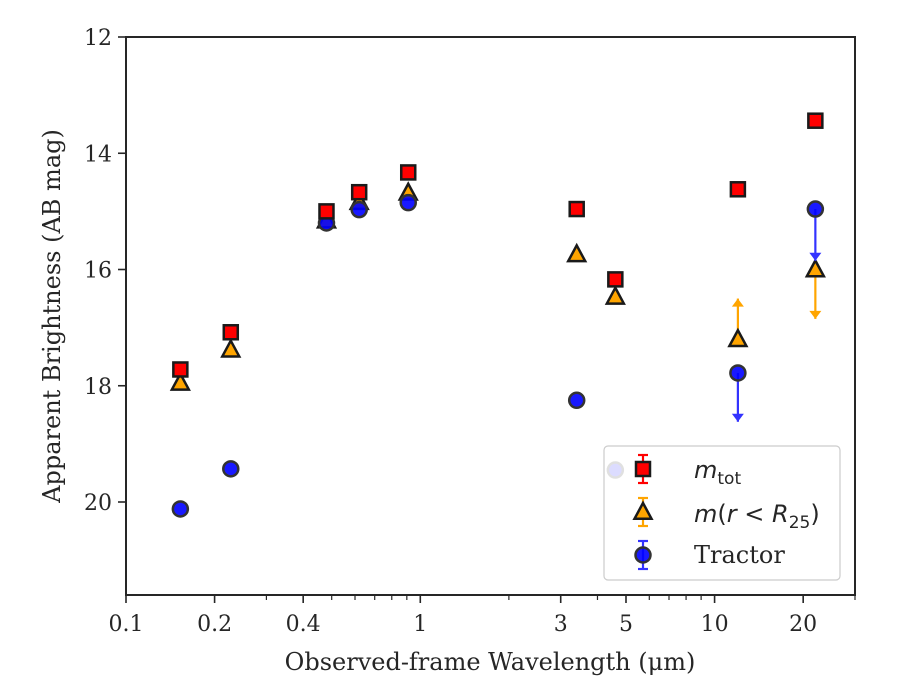 The width and height of the screenshot is (900, 700). Describe the element at coordinates (126, 624) in the screenshot. I see `x-tick-label: 0.1` at that location.